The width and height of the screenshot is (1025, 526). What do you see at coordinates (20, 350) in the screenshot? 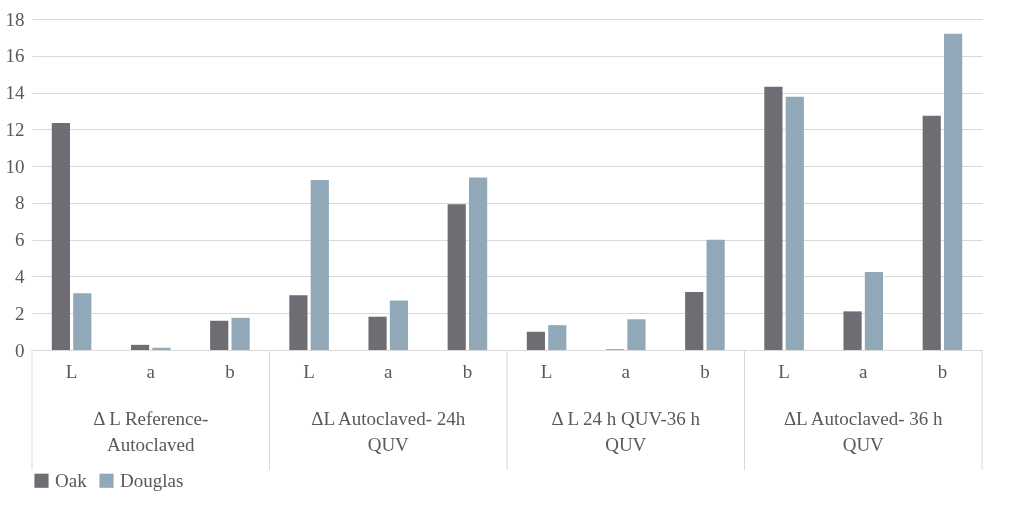
I see `y-tick-label: 0` at bounding box center [20, 350].